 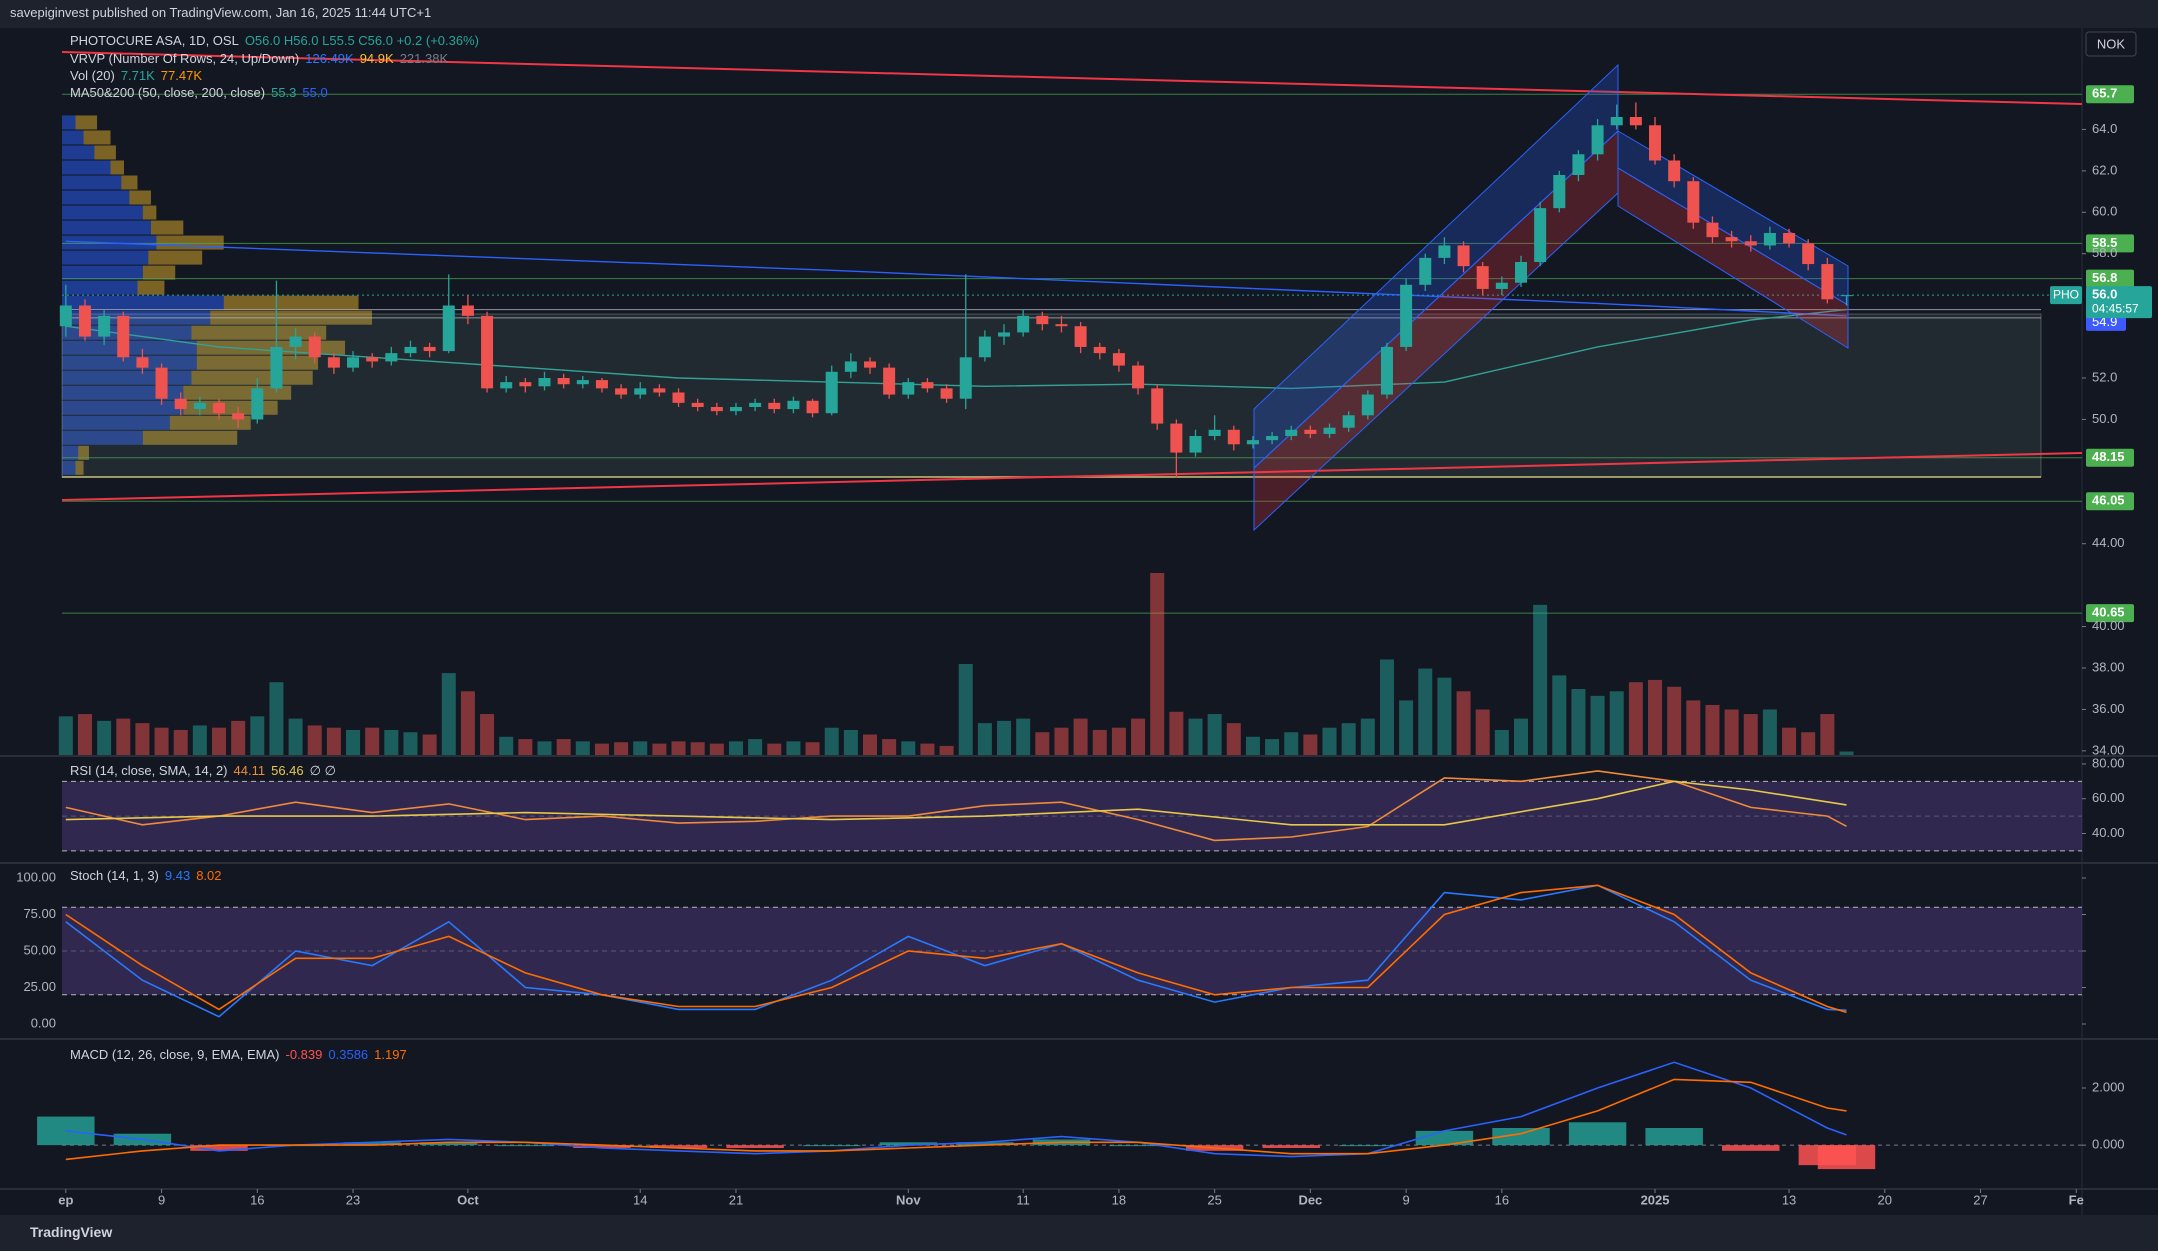 What do you see at coordinates (2104, 294) in the screenshot?
I see `last-price-label: 56.0` at bounding box center [2104, 294].